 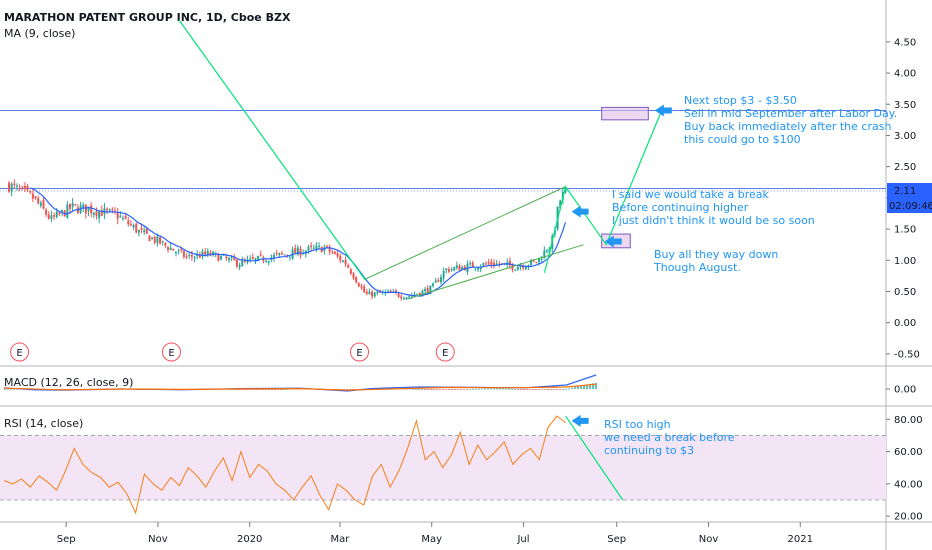 I want to click on y-tick-label: 3.50, so click(x=905, y=105).